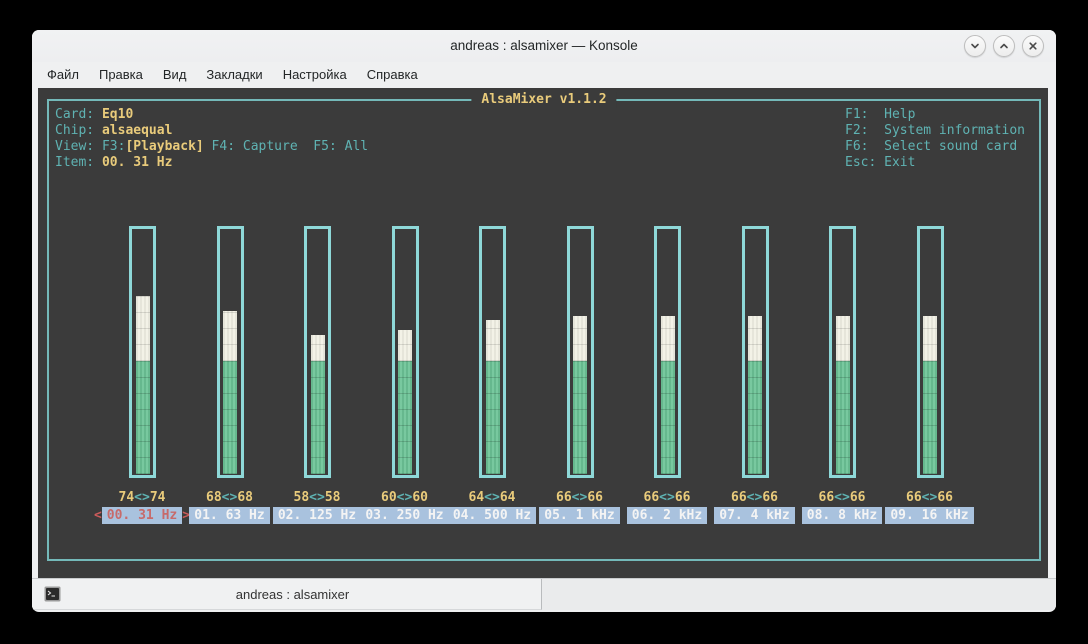  I want to click on channel-9: 66<>66 09. 16 kHz, so click(929, 376).